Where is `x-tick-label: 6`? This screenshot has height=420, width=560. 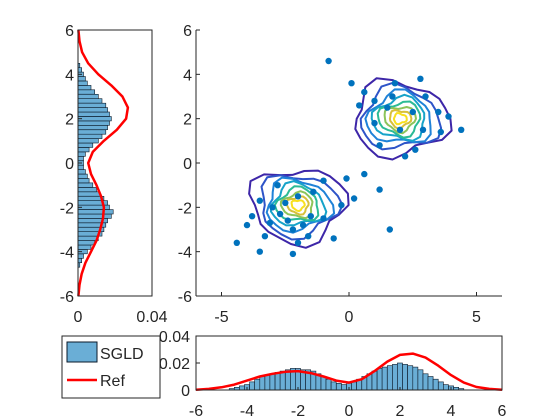 x-tick-label: 6 is located at coordinates (502, 411).